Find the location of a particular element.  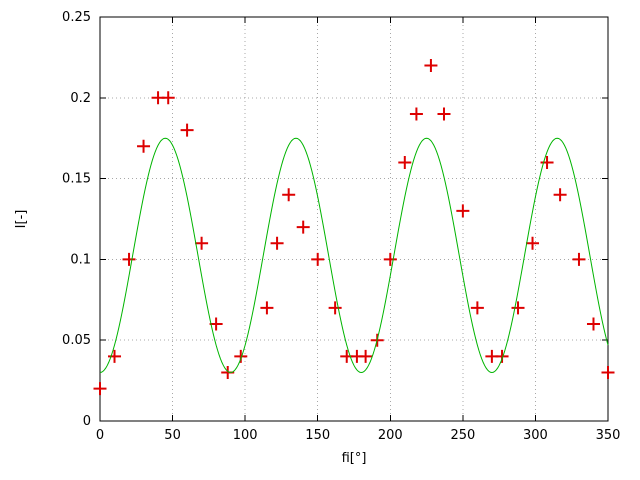

y-axis-label: I[-] is located at coordinates (21, 219).